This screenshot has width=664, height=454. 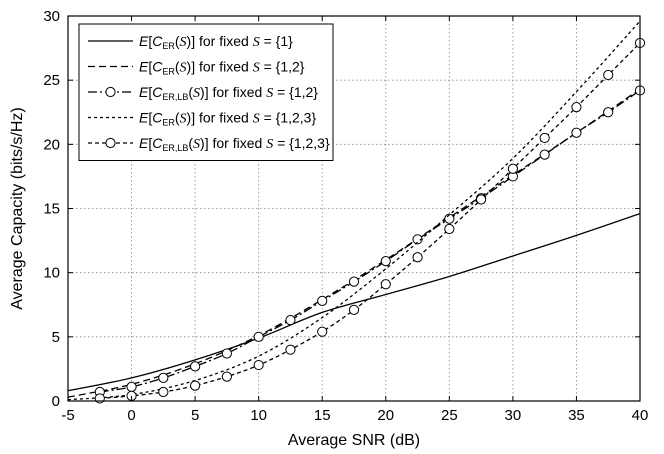 What do you see at coordinates (322, 415) in the screenshot?
I see `x-tick-label: 15` at bounding box center [322, 415].